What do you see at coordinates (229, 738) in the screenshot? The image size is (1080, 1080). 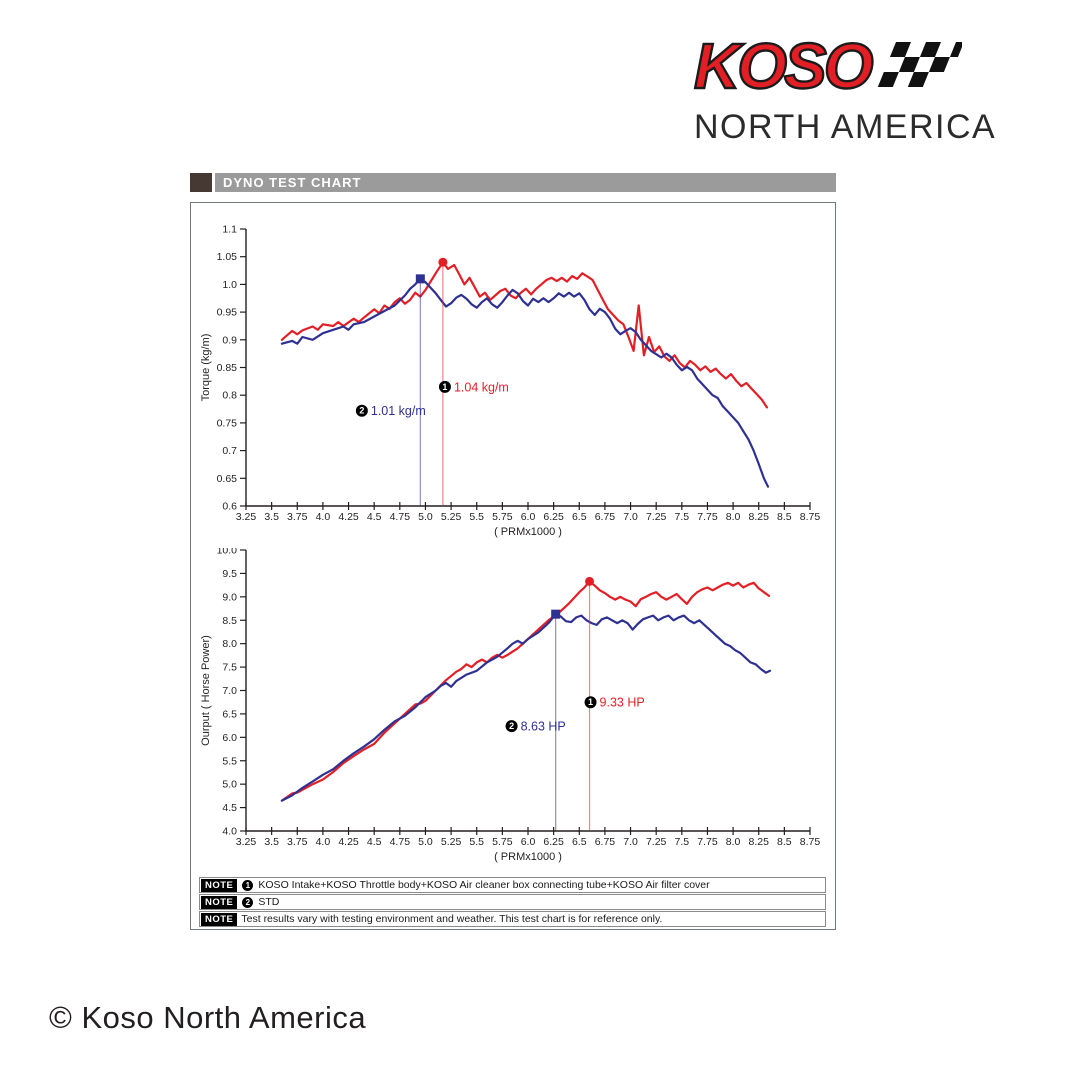 I see `y-tick-label: 6.0` at bounding box center [229, 738].